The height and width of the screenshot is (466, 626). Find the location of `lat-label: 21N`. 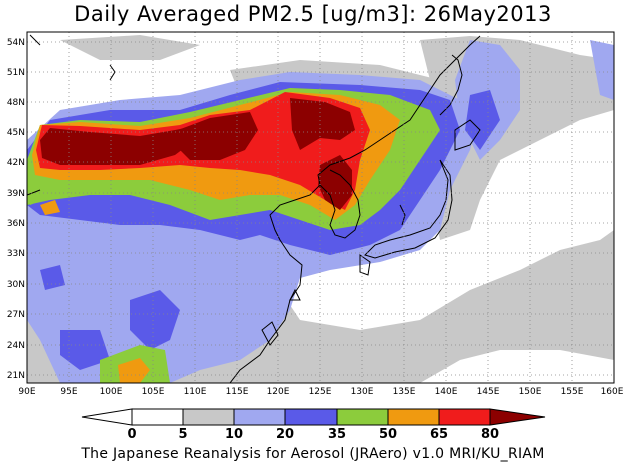

lat-label: 21N is located at coordinates (16, 376).